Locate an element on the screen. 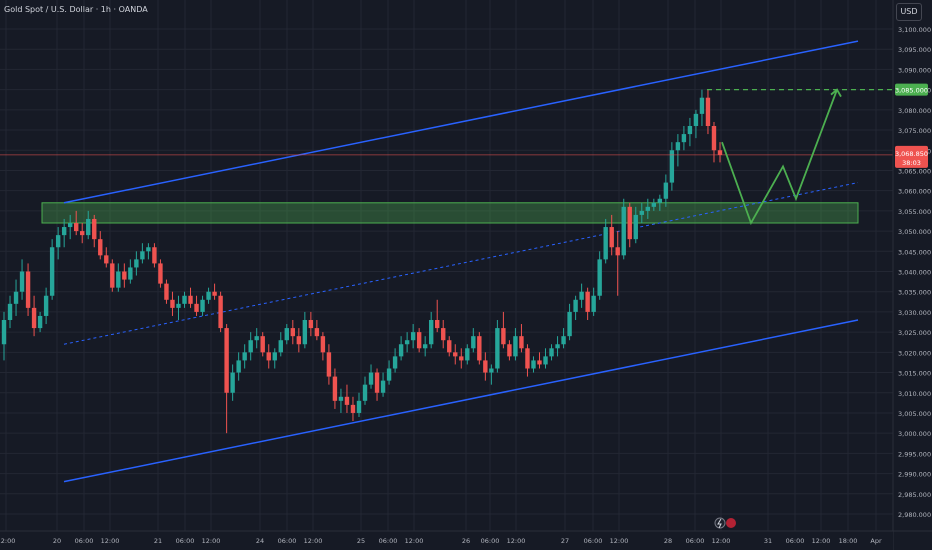  price-tick-label: 3,090.000 is located at coordinates (914, 70).